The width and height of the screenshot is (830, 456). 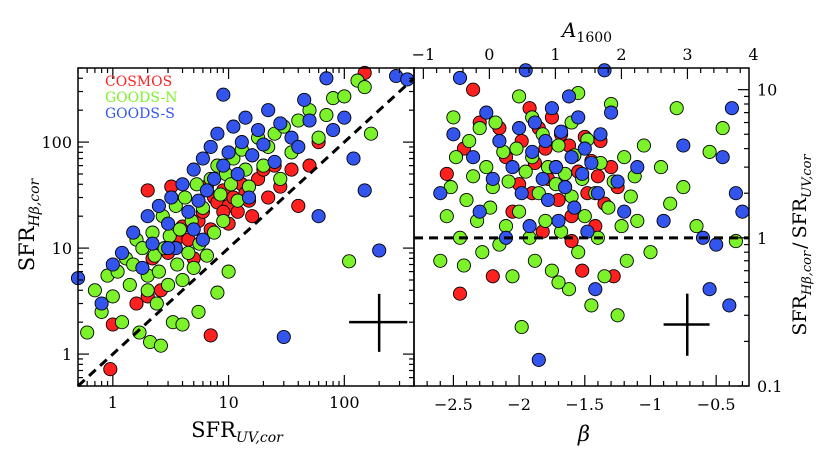 What do you see at coordinates (802, 245) in the screenshot?
I see `right-y-axis-title: SFRHβ,cor/SFRUV,cor` at bounding box center [802, 245].